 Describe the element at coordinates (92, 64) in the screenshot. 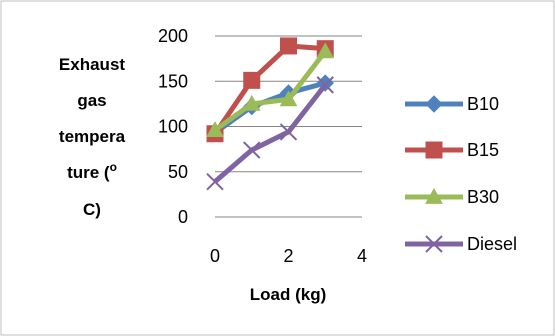

I see `y-axis-title-line: Exhaust` at that location.